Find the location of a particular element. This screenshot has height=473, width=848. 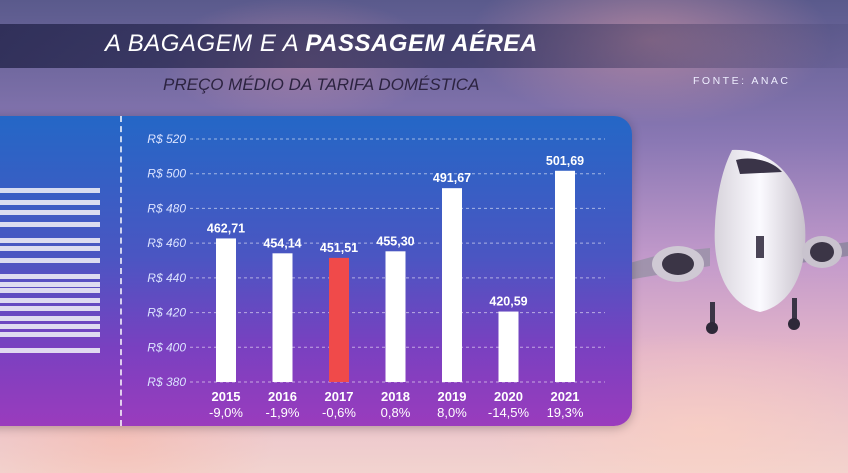

bar-value-label: 454,14 is located at coordinates (282, 243).